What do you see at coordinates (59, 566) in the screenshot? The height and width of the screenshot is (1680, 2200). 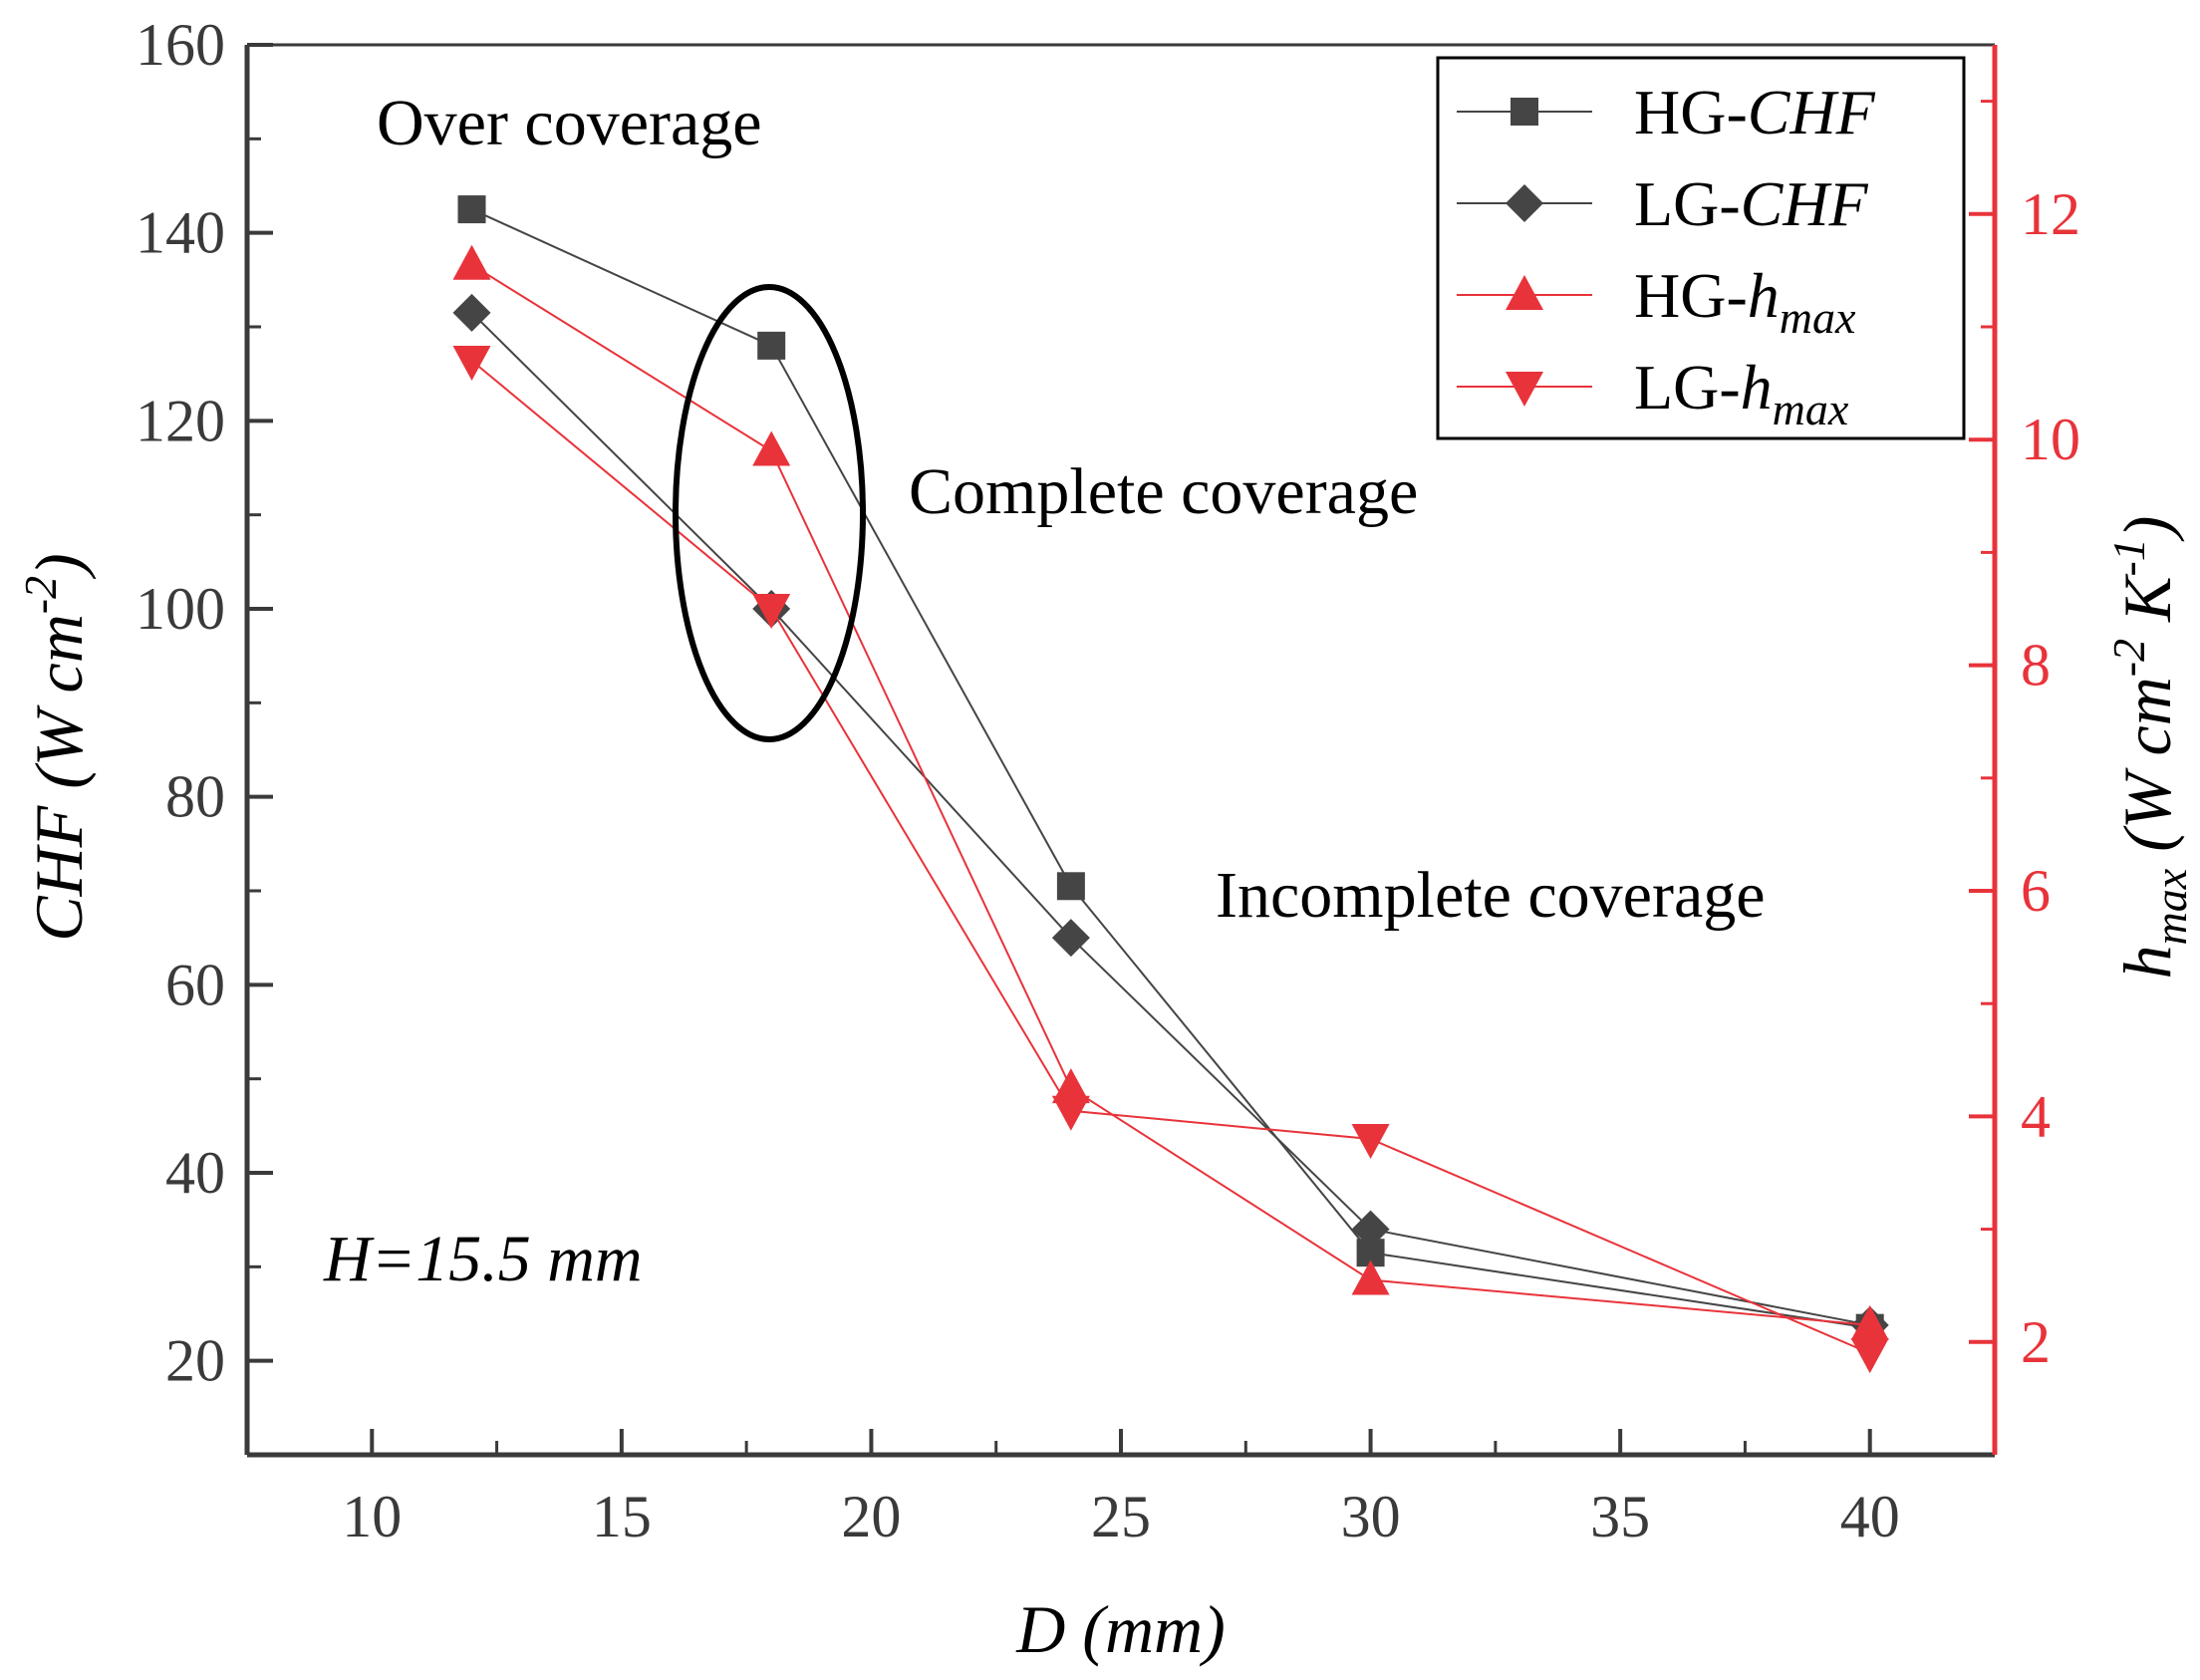 I see `left-axis-title-close: )` at bounding box center [59, 566].